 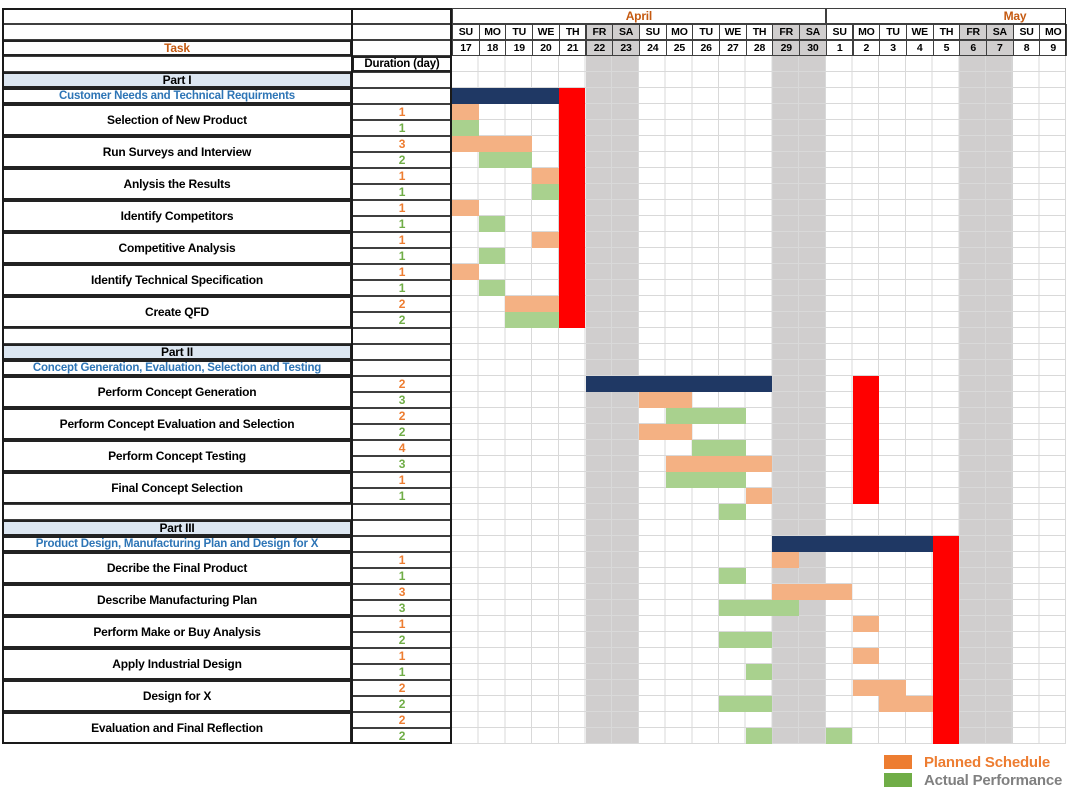 I want to click on legend-item-planned: Planned Schedule, so click(x=973, y=762).